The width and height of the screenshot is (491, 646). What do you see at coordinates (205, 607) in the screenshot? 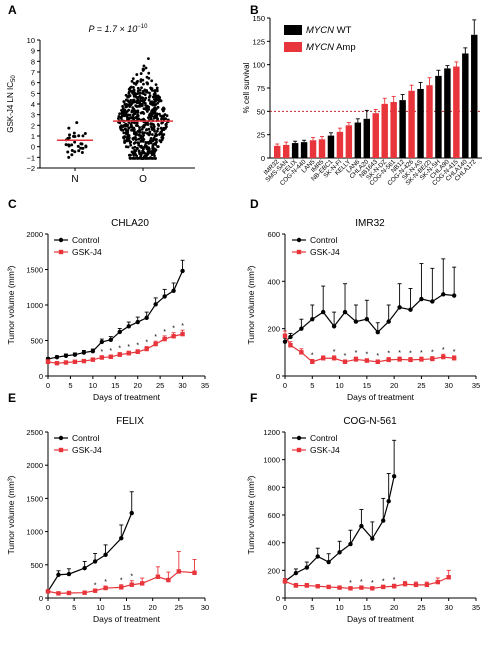
I see `x-tick-label: 30` at bounding box center [205, 607].